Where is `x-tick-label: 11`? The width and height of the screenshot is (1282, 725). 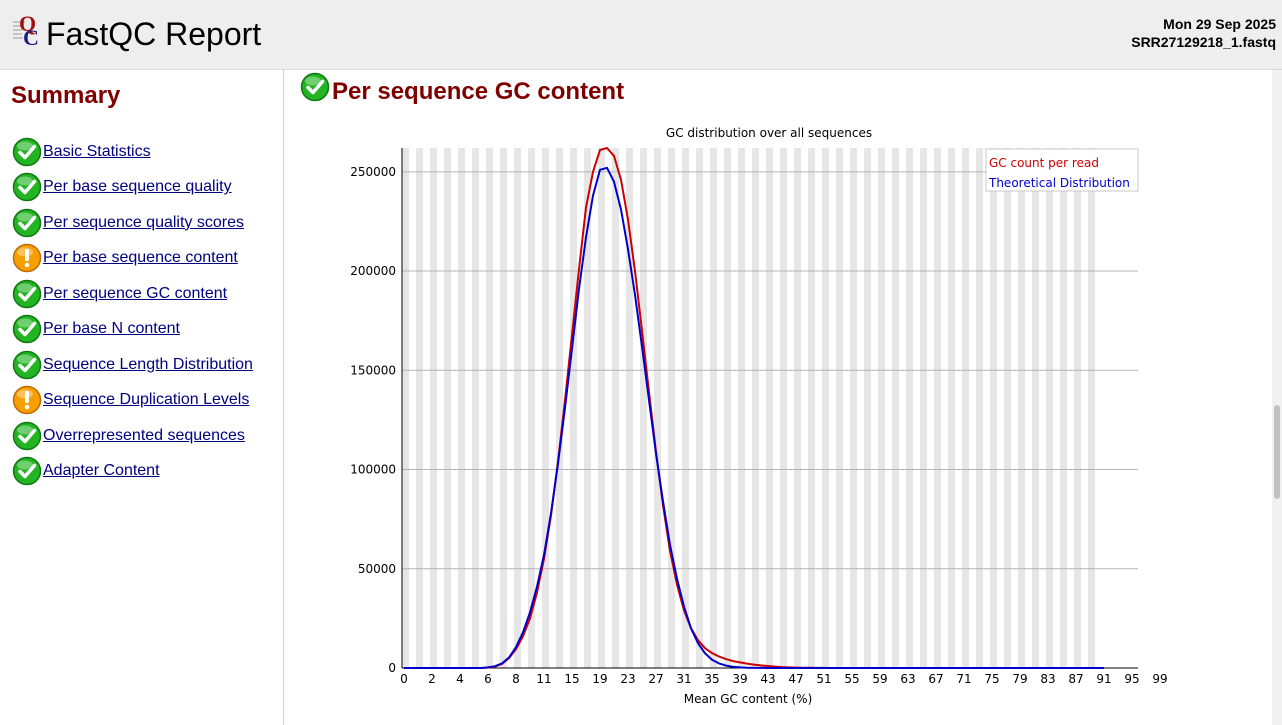
x-tick-label: 11 is located at coordinates (543, 679).